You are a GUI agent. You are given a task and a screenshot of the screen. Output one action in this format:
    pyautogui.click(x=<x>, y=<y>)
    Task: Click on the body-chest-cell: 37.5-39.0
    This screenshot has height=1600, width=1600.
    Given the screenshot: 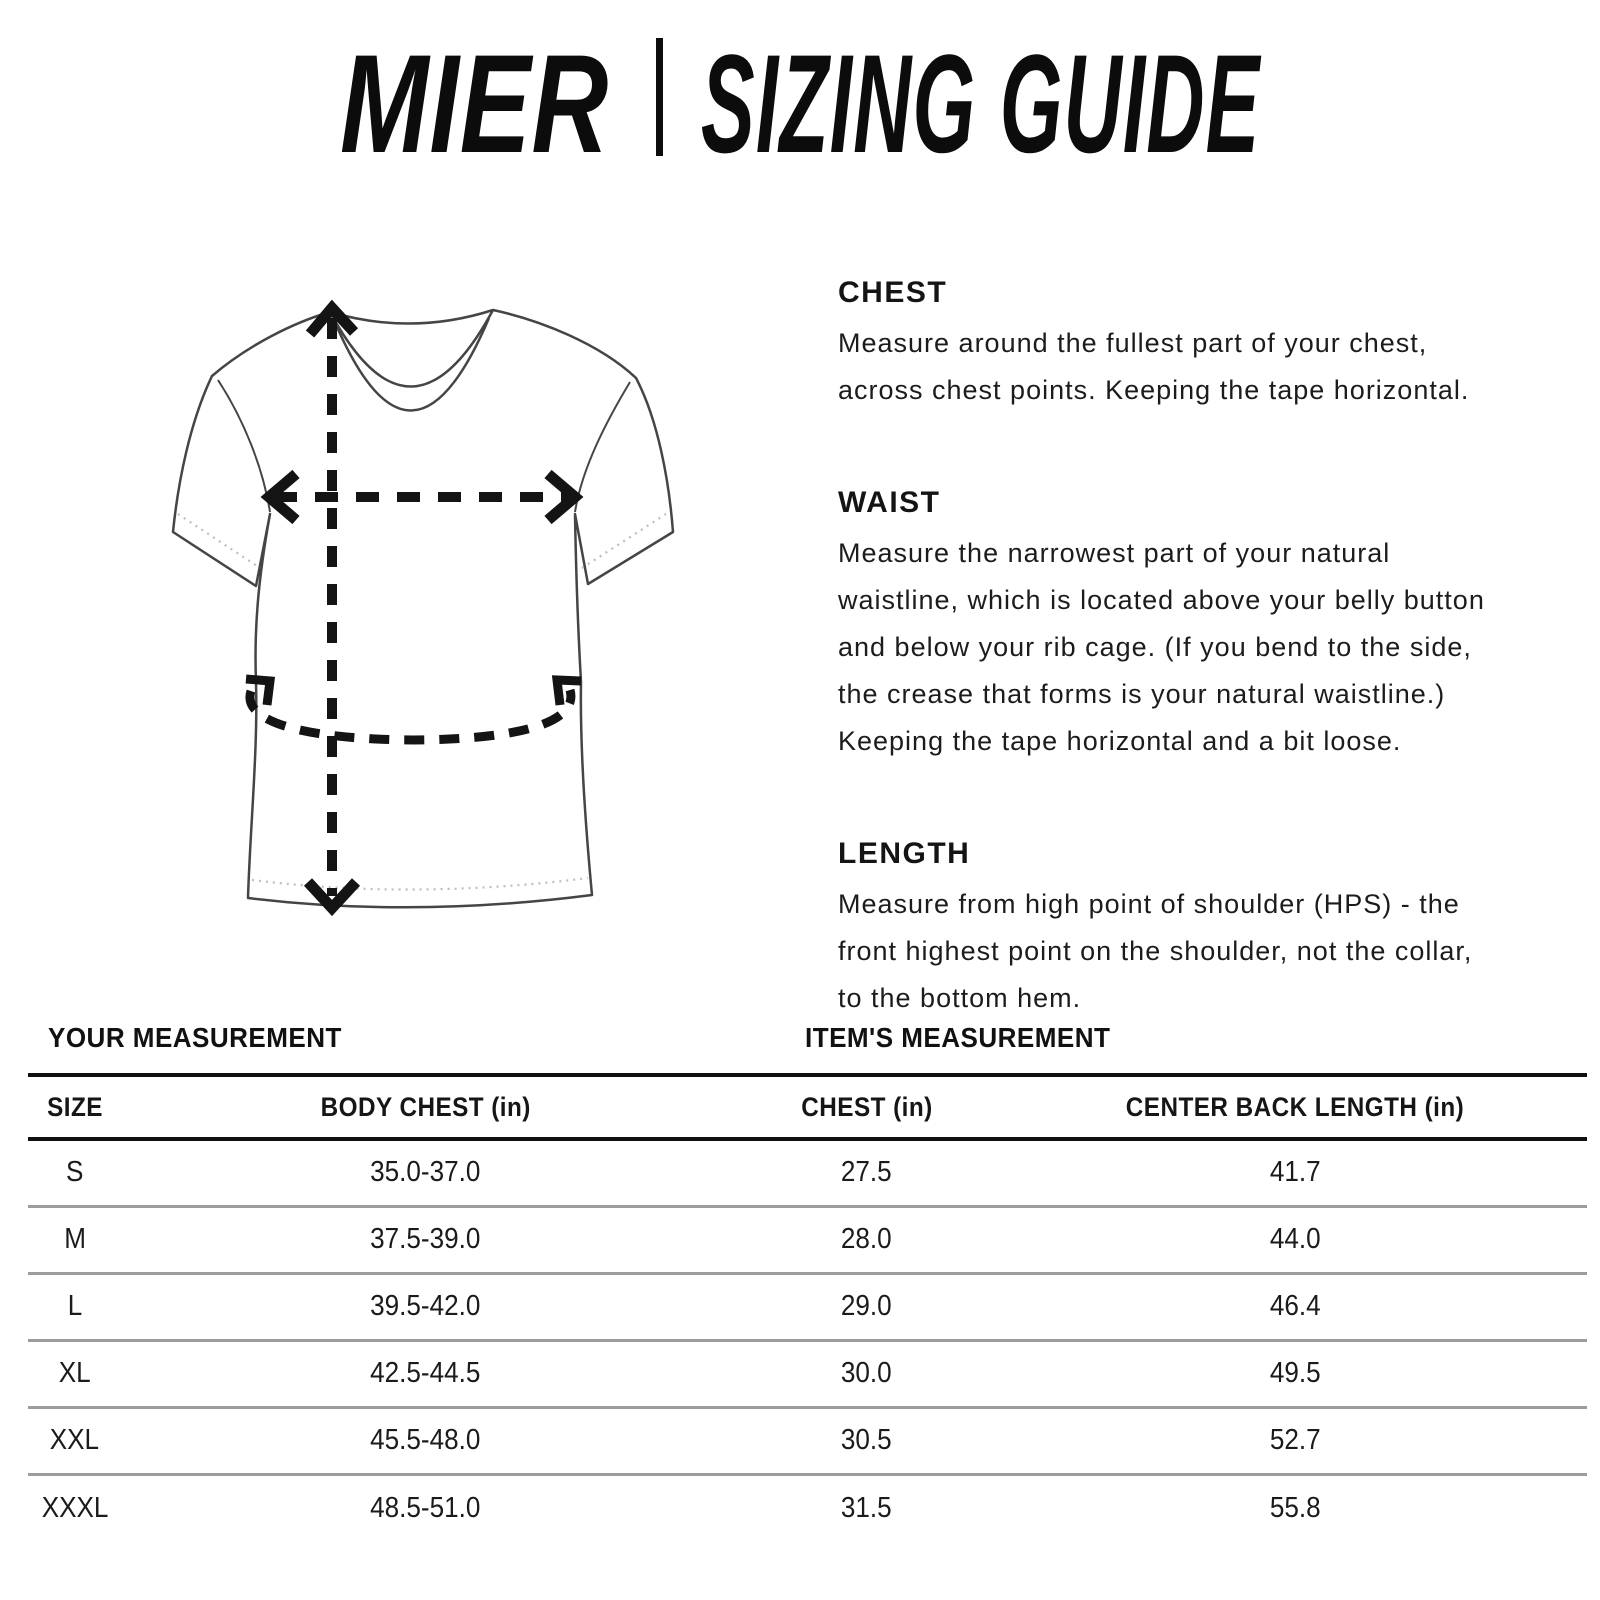 What is the action you would take?
    pyautogui.click(x=425, y=1239)
    